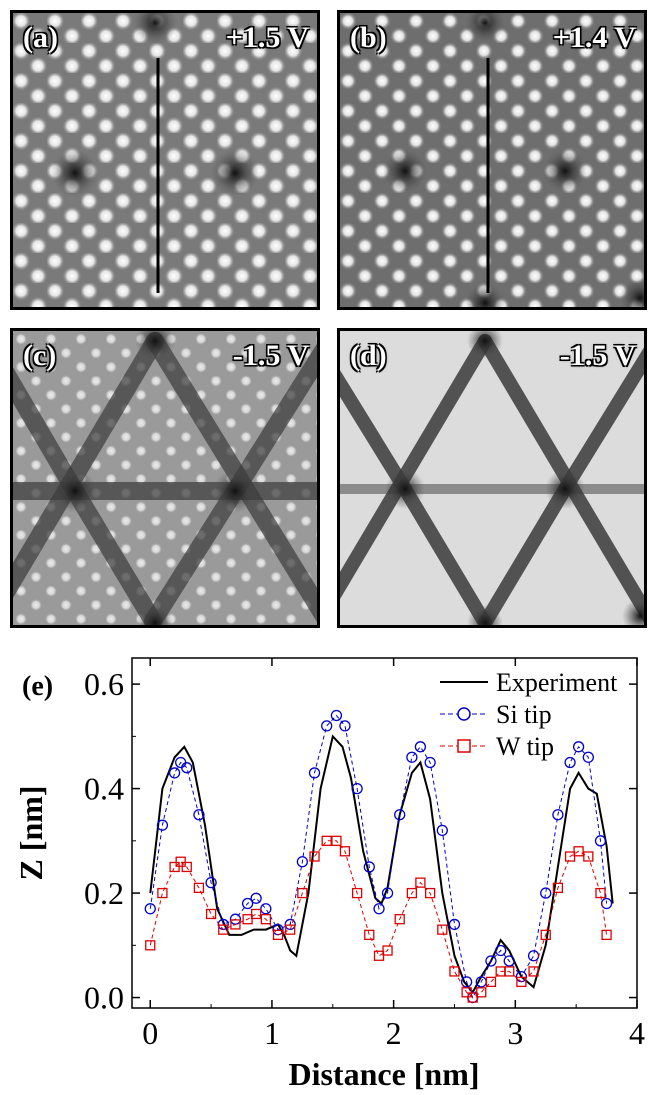 The height and width of the screenshot is (1095, 664). Describe the element at coordinates (394, 1033) in the screenshot. I see `x-tick-label: 2` at that location.